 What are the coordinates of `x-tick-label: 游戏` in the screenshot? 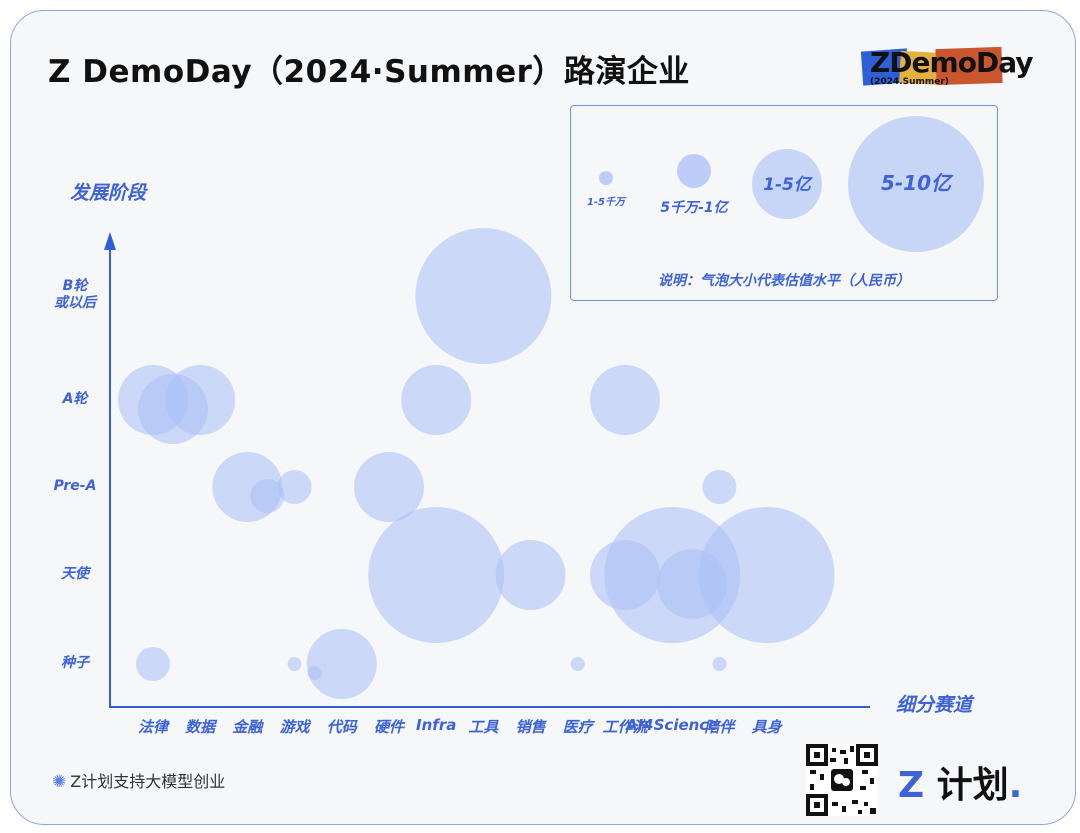 It's located at (294, 727).